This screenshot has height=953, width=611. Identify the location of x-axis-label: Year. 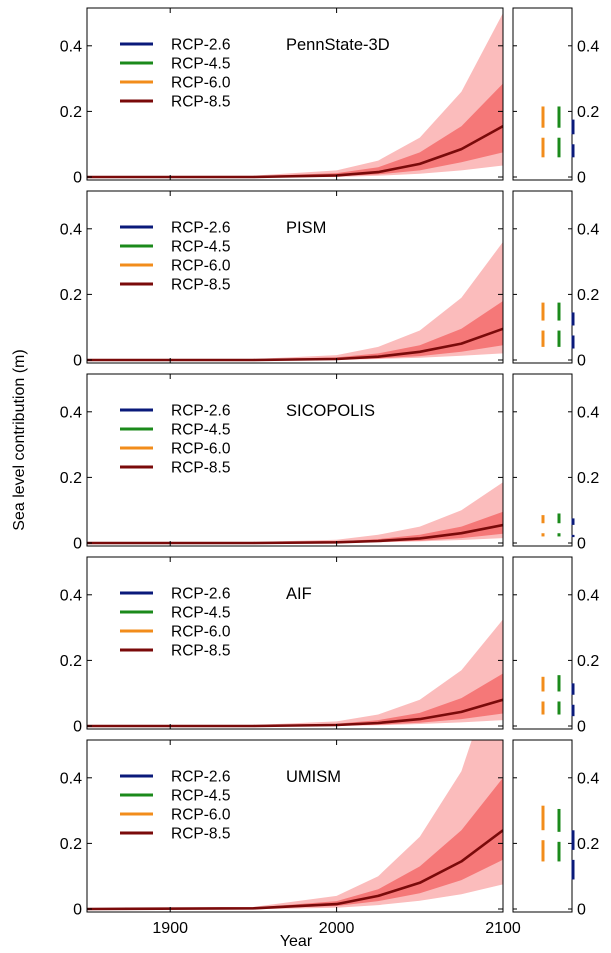
(296, 941).